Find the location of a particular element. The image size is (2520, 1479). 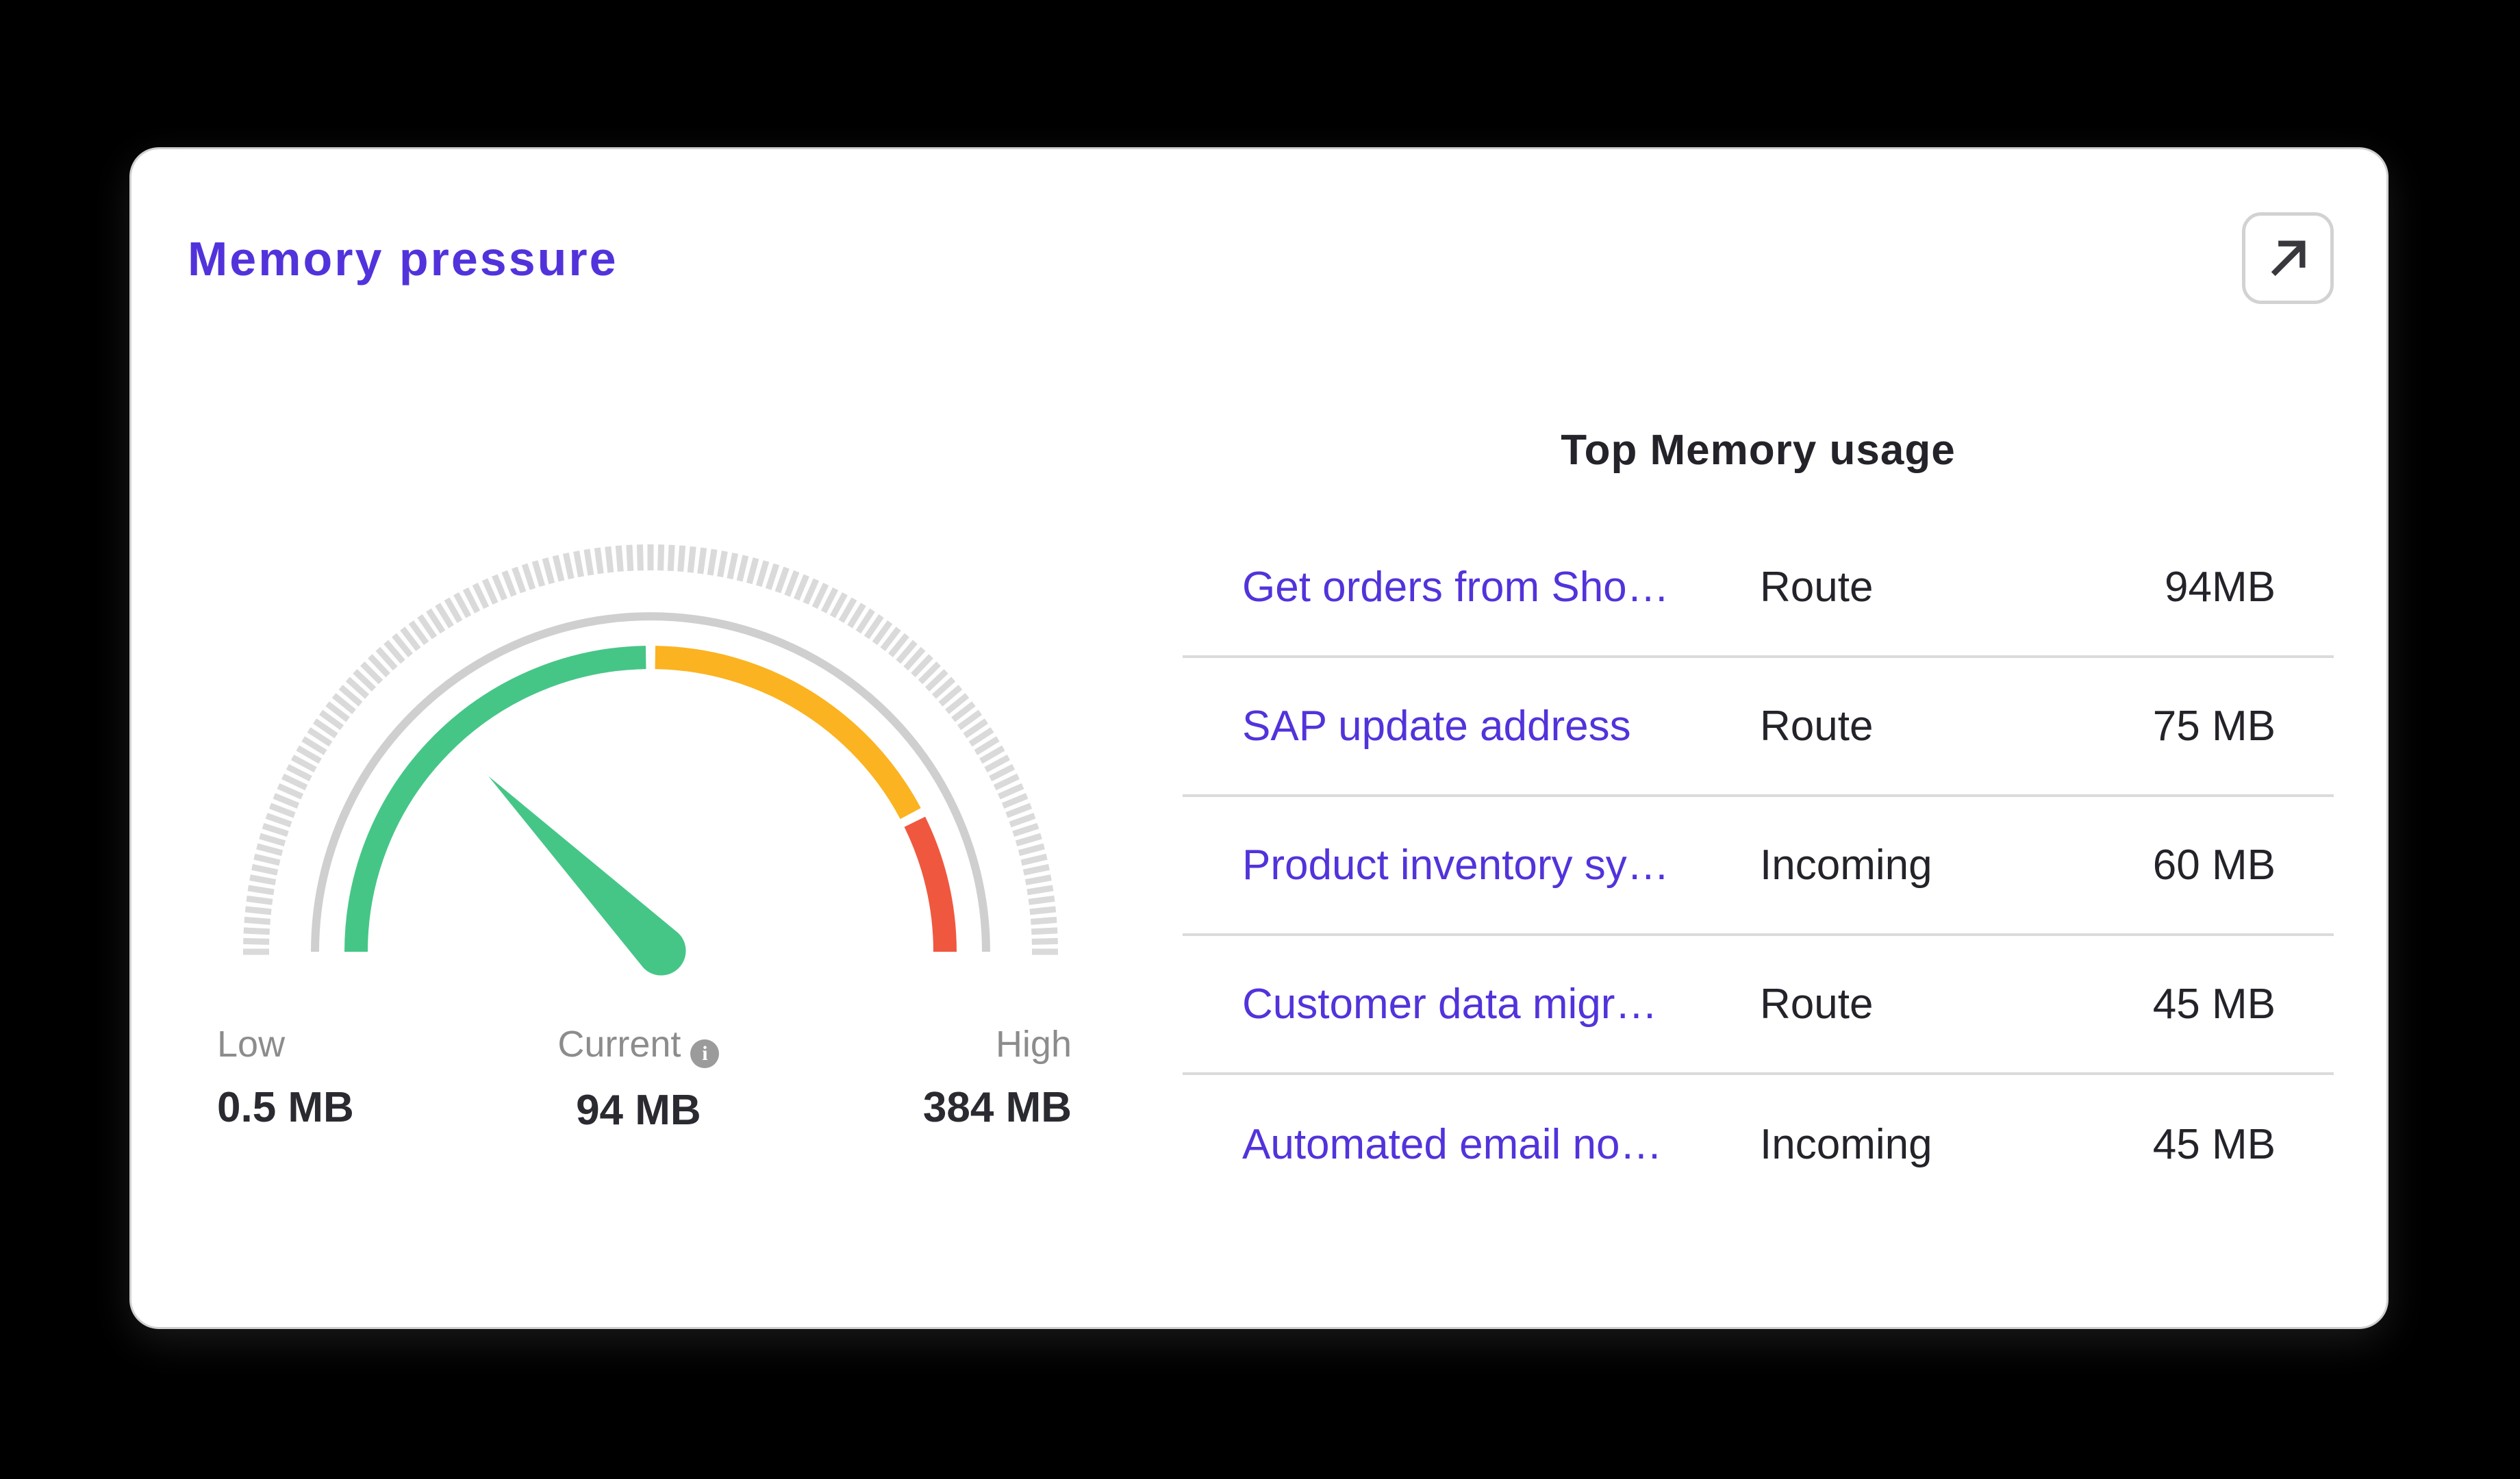

table-row: Product inventory sy… Incoming 60 MB is located at coordinates (1759, 867).